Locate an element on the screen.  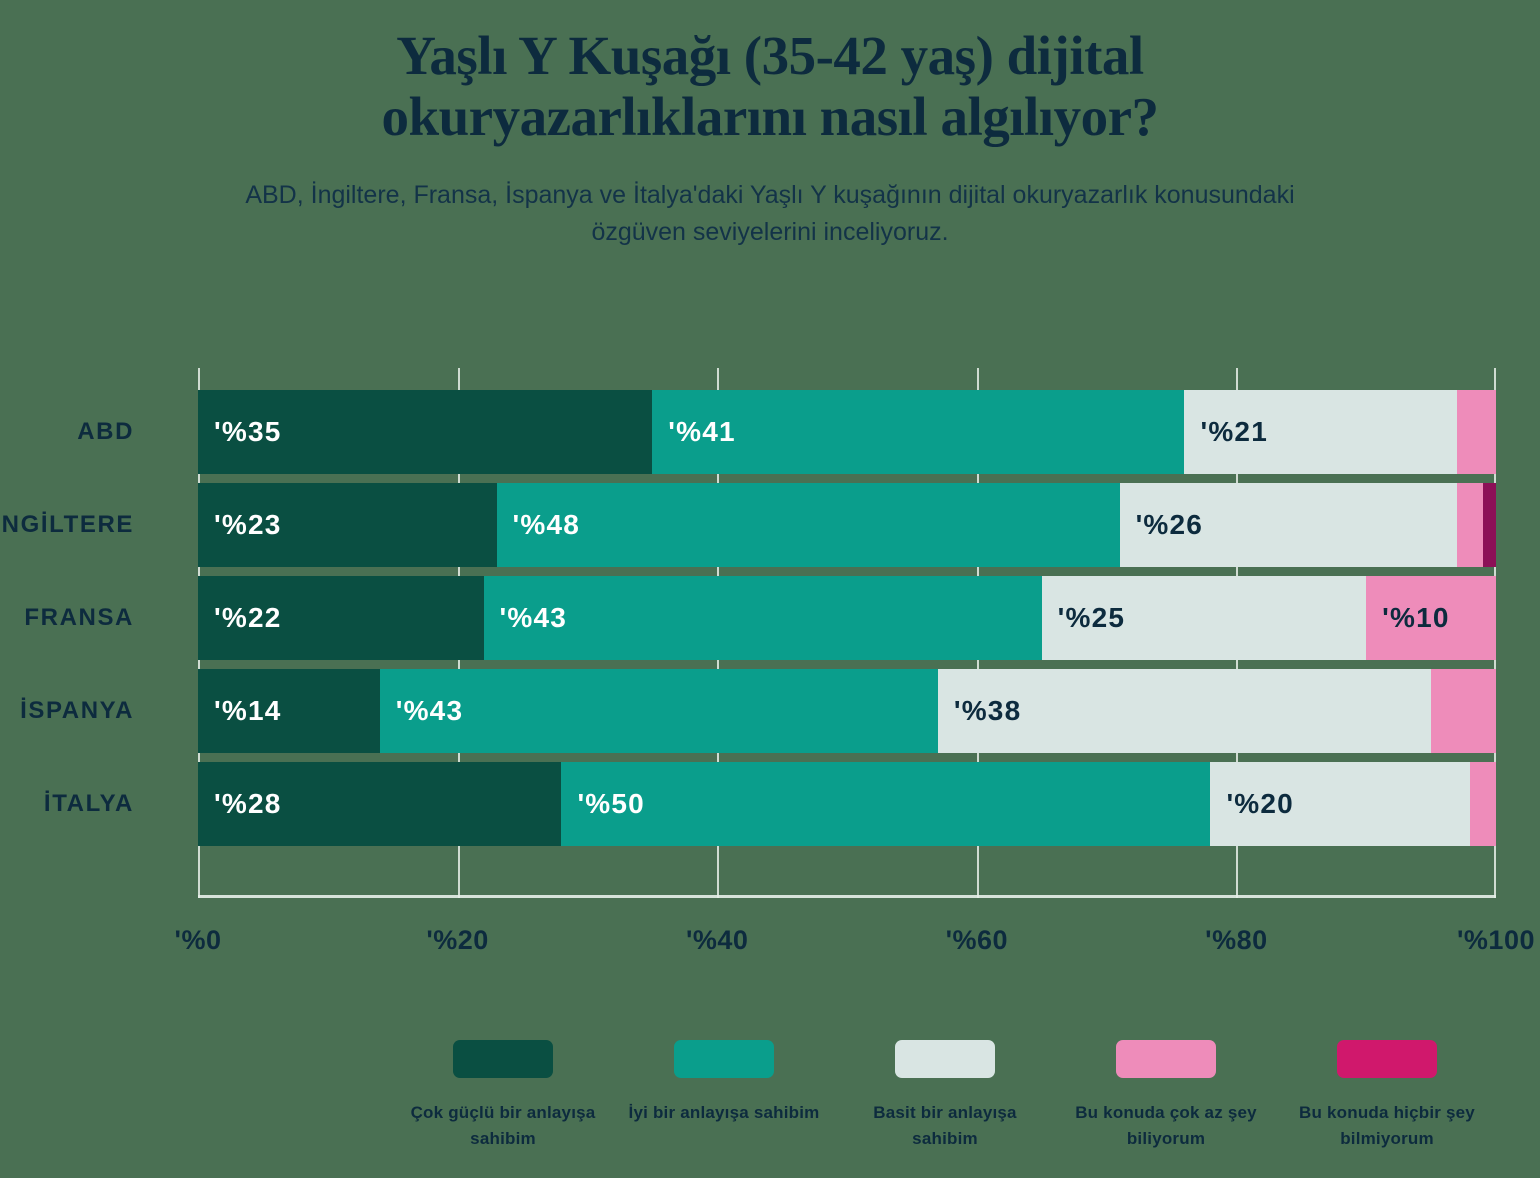
x-axis-line is located at coordinates (847, 896).